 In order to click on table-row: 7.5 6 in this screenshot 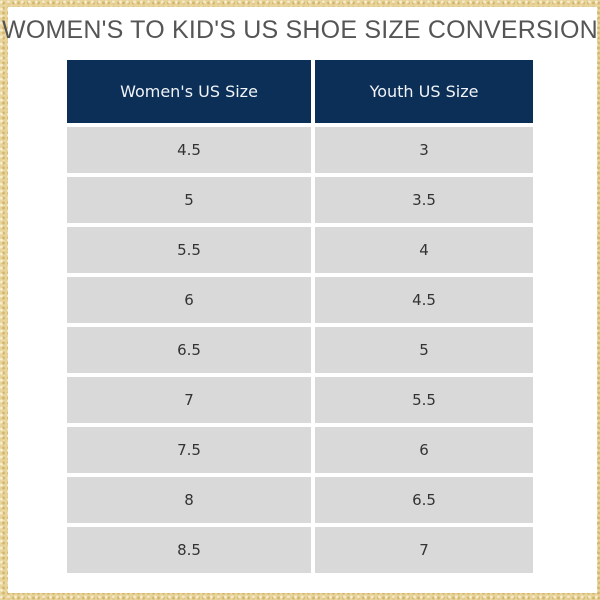, I will do `click(300, 450)`.